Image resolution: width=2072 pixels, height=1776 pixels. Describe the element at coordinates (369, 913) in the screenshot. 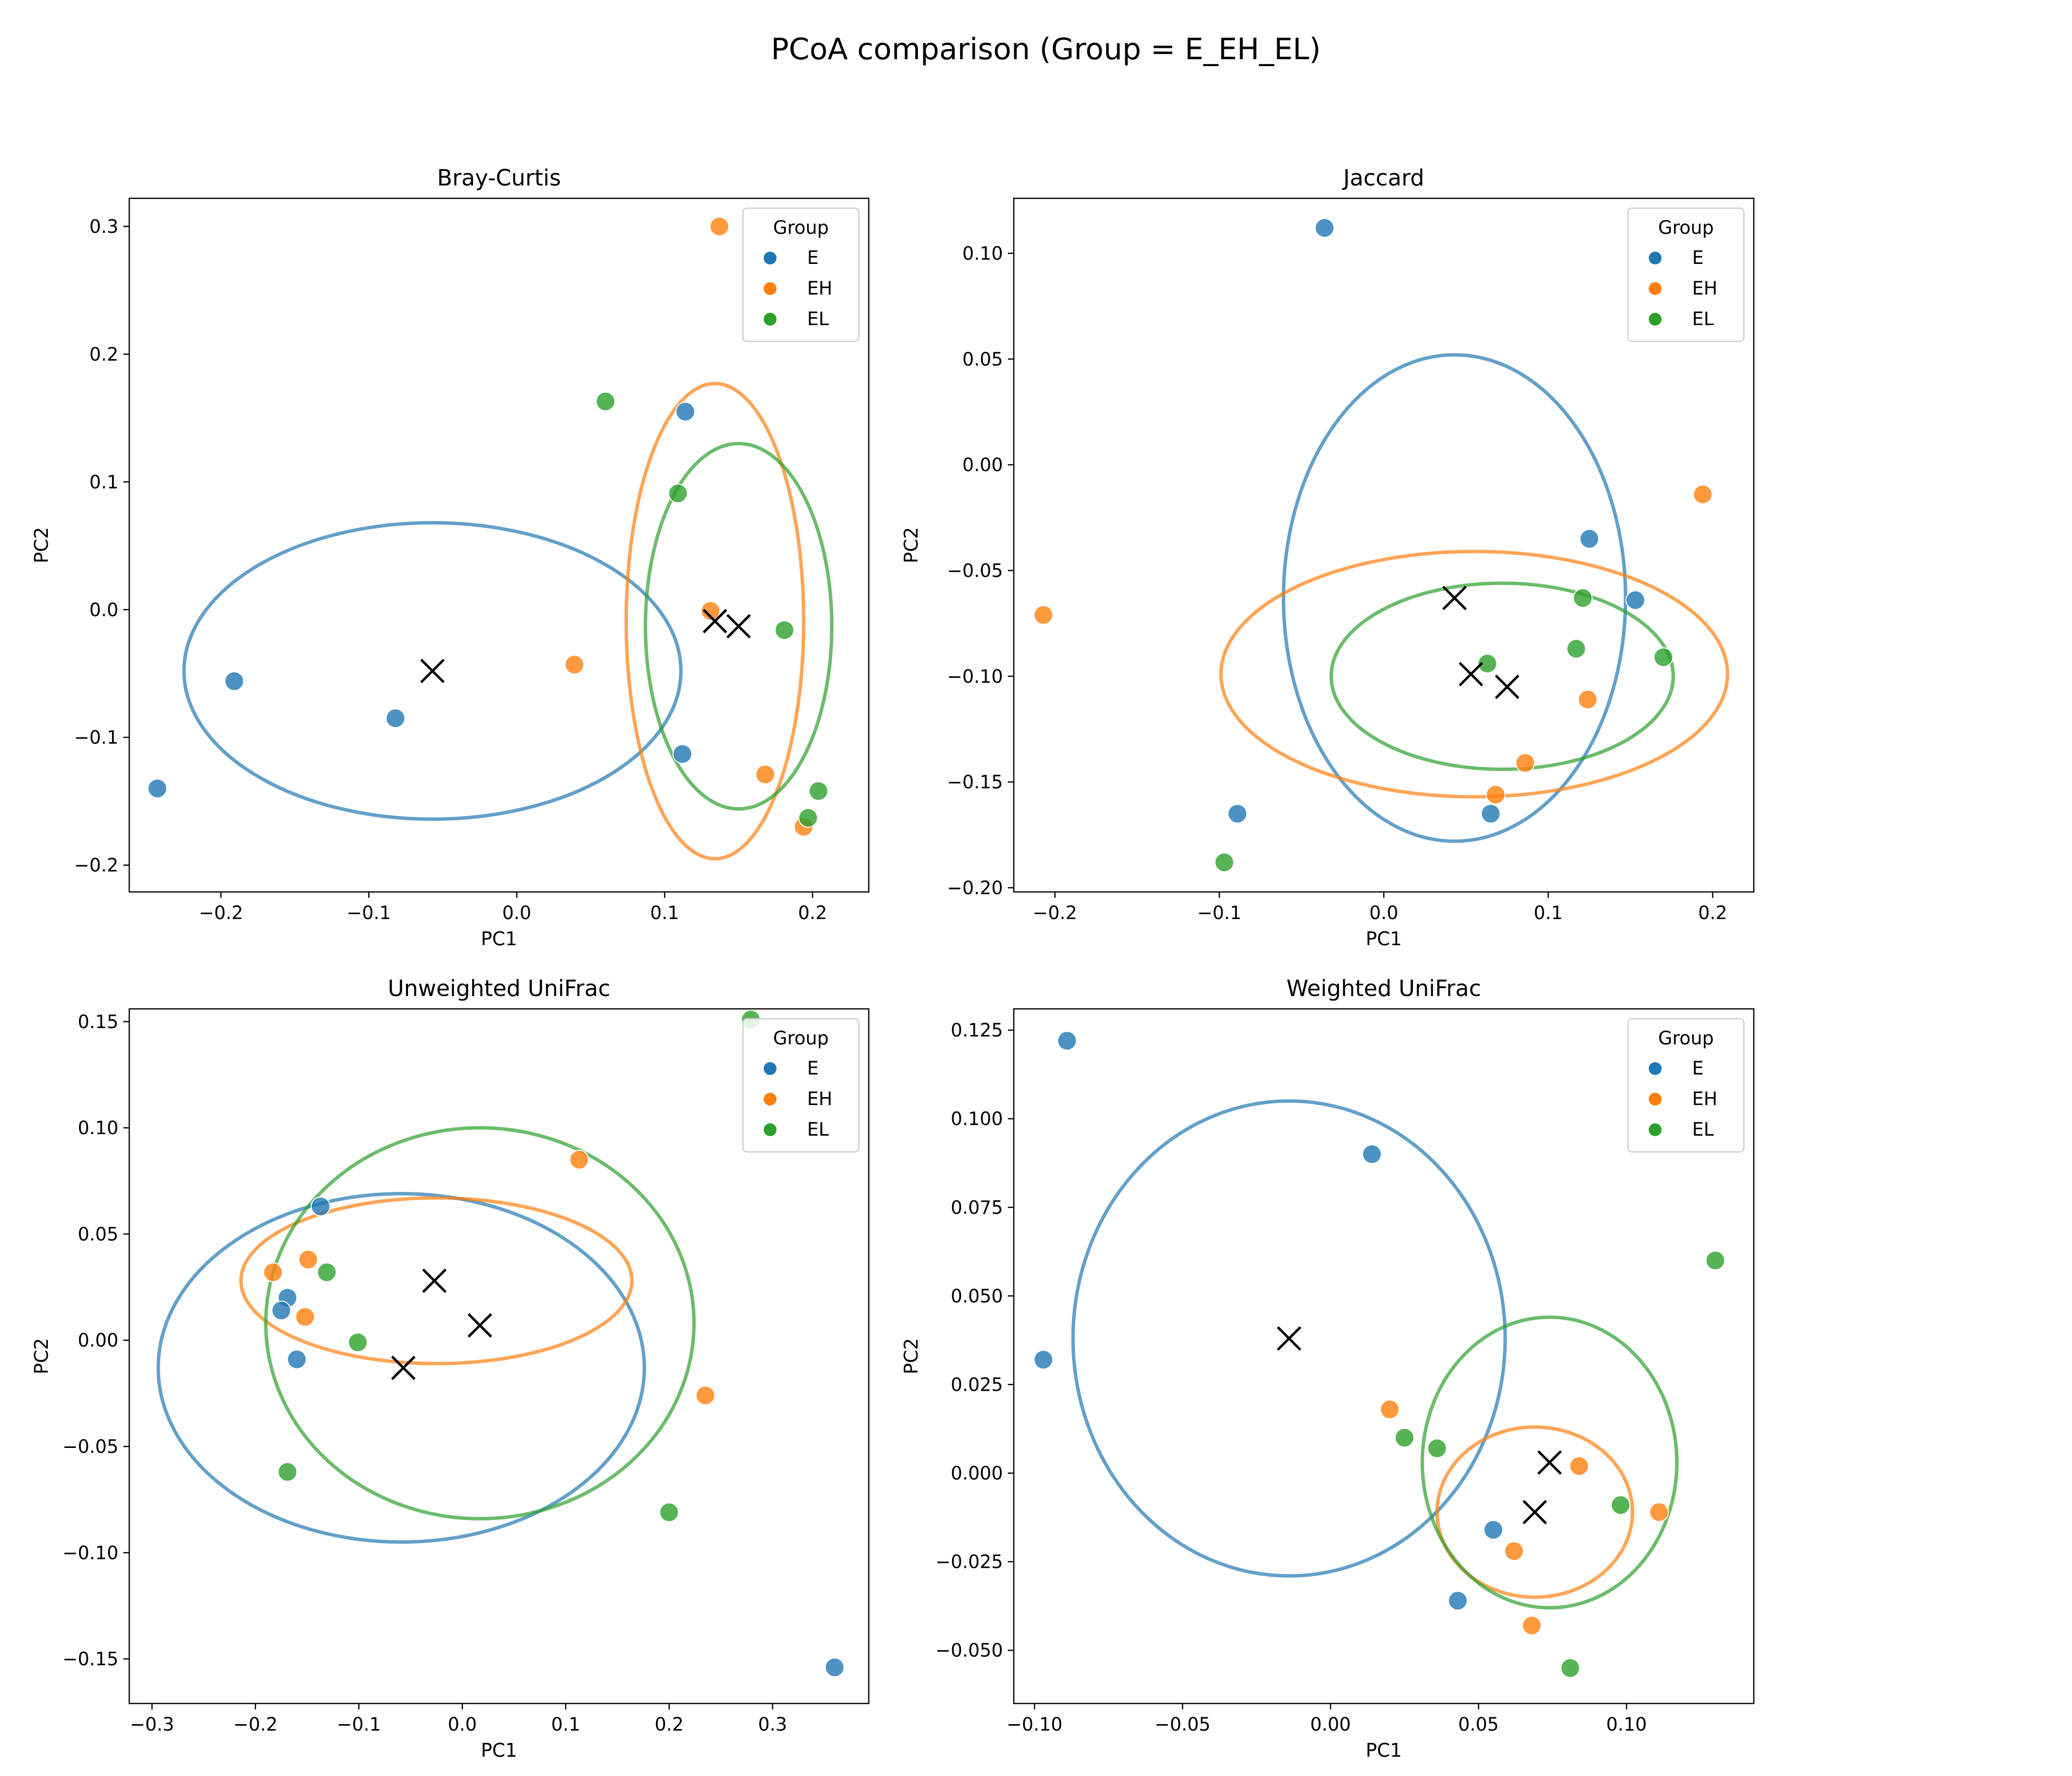

I see `x-tick-label: −0.1` at that location.